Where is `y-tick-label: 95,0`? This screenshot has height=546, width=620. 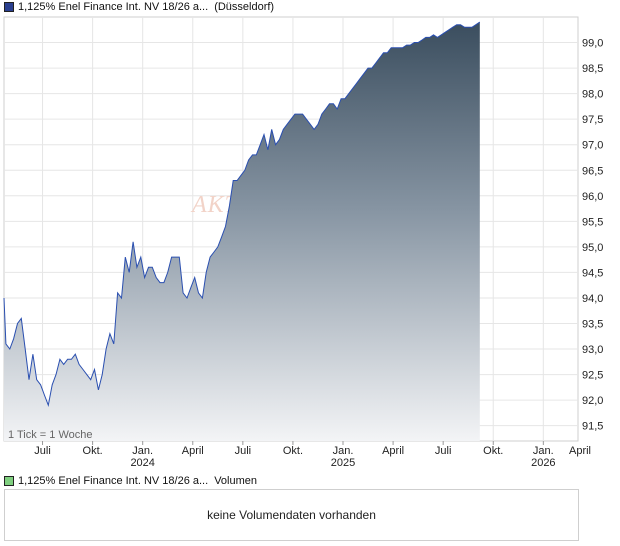
y-tick-label: 95,0 is located at coordinates (592, 248).